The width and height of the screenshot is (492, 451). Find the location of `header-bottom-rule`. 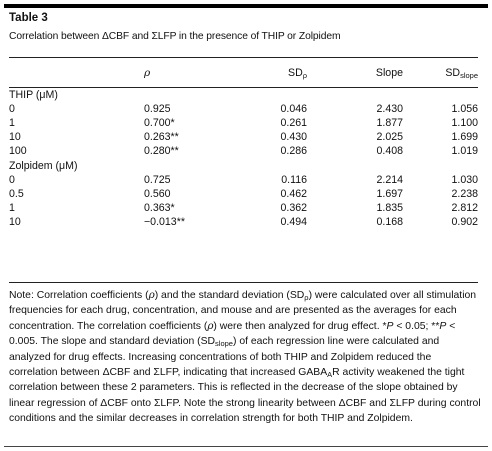

header-bottom-rule is located at coordinates (243, 87).